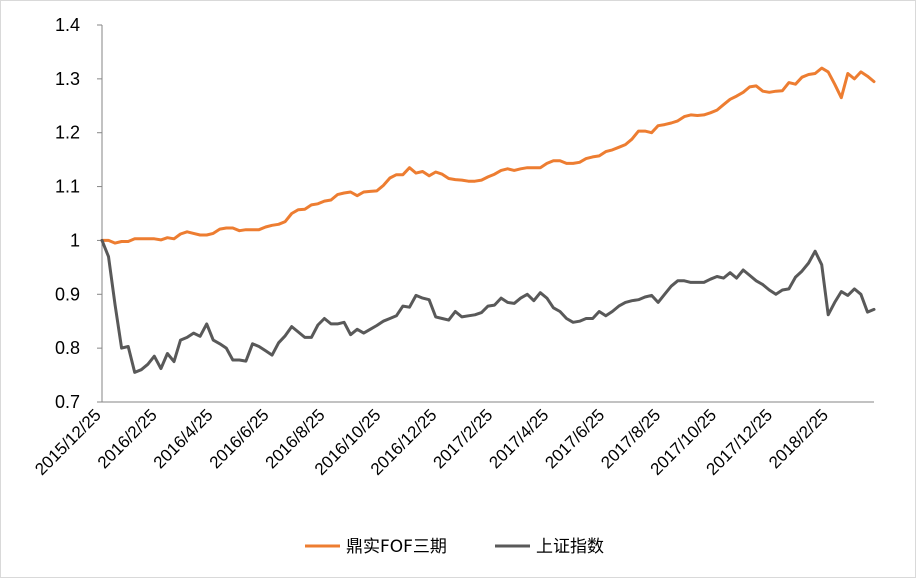 The image size is (916, 582). Describe the element at coordinates (454, 547) in the screenshot. I see `legend: 鼎实FOF三期 上证指数` at that location.